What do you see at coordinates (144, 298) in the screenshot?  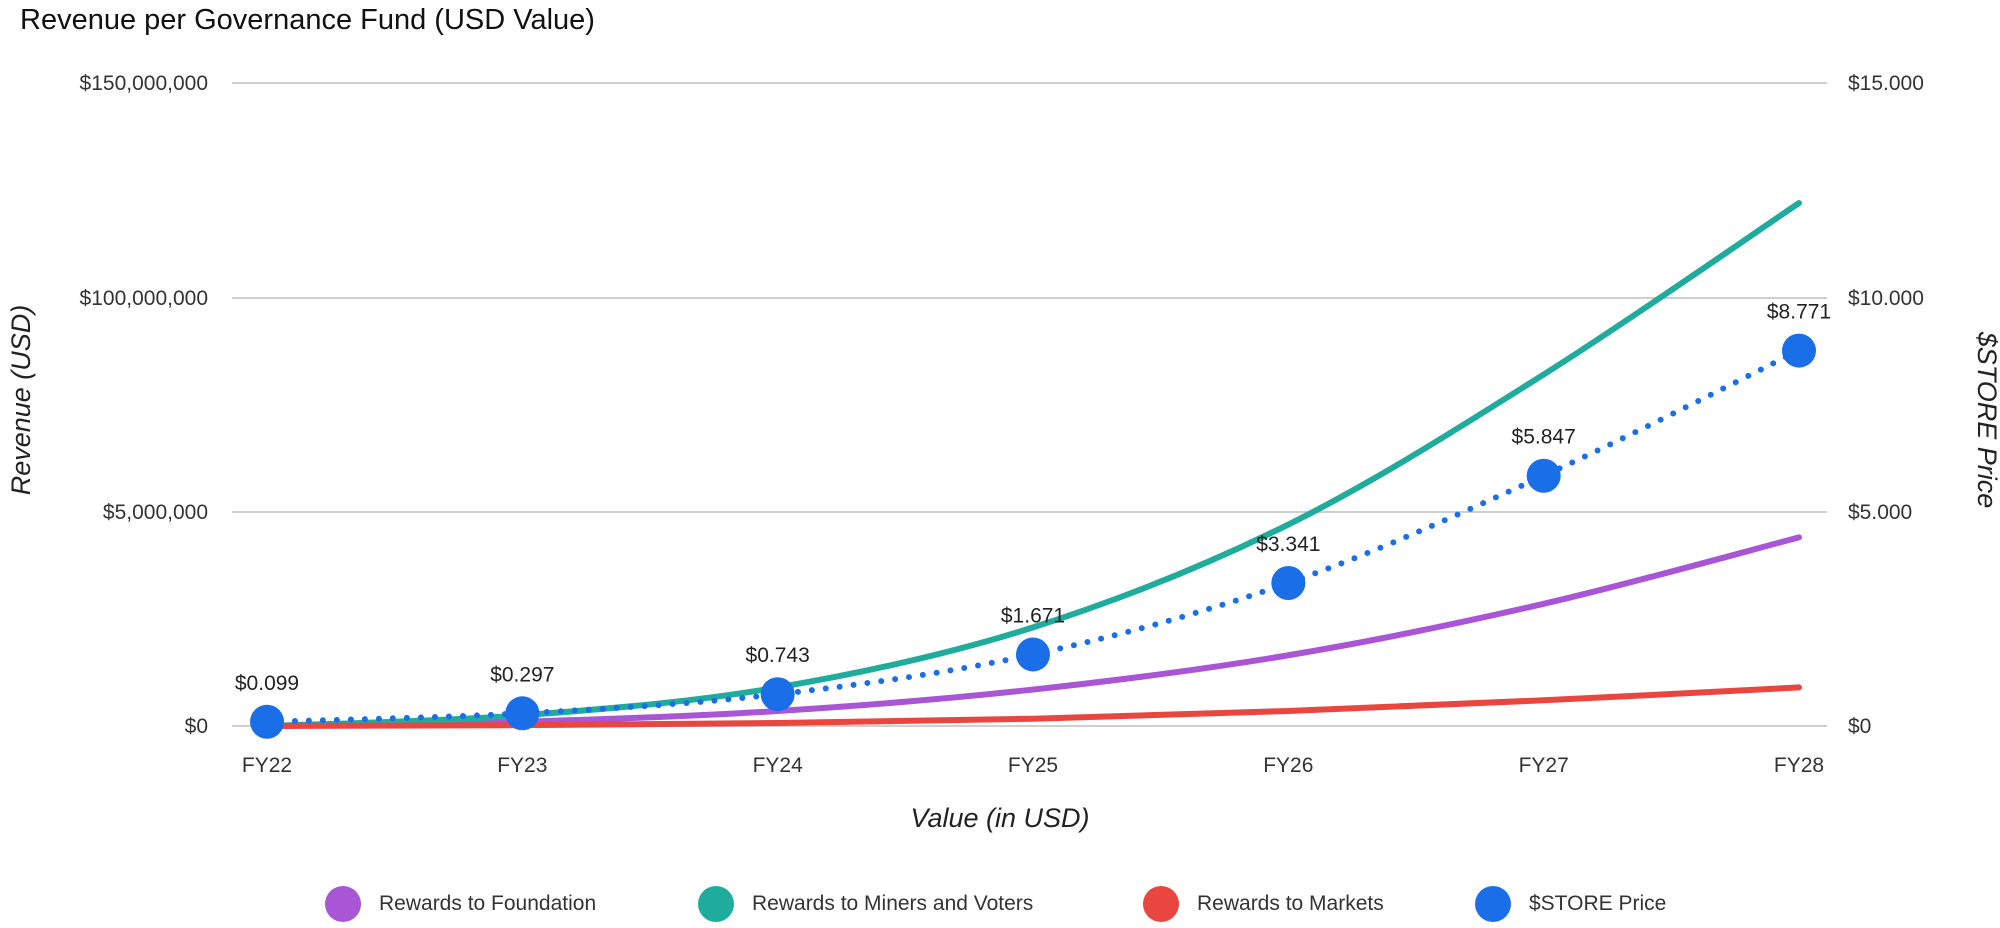 I see `y-tick-label: $100,000,000` at bounding box center [144, 298].